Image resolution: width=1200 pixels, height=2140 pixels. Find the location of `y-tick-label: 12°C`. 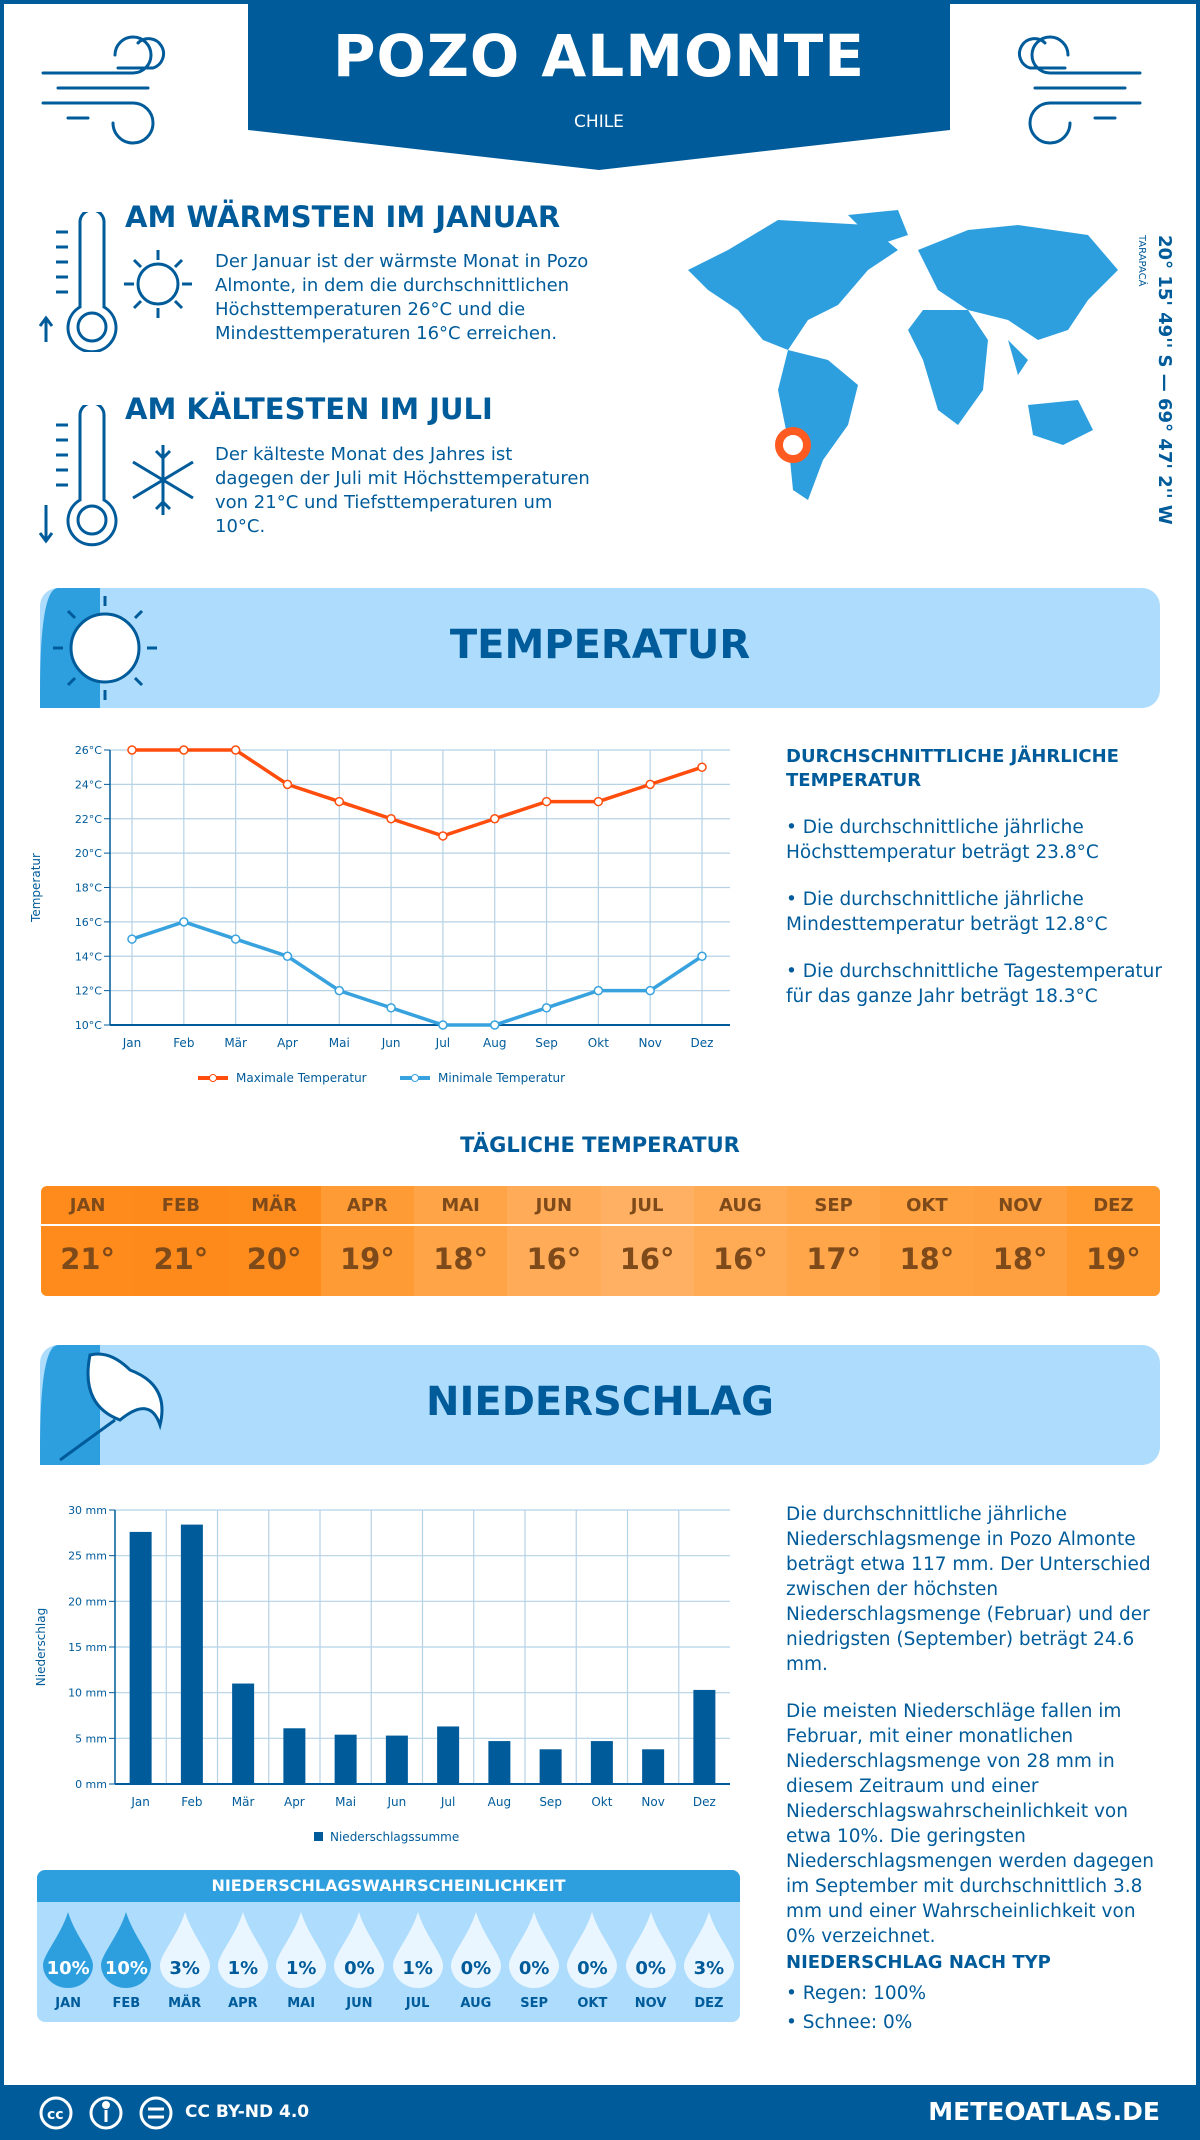

y-tick-label: 12°C is located at coordinates (88, 991).